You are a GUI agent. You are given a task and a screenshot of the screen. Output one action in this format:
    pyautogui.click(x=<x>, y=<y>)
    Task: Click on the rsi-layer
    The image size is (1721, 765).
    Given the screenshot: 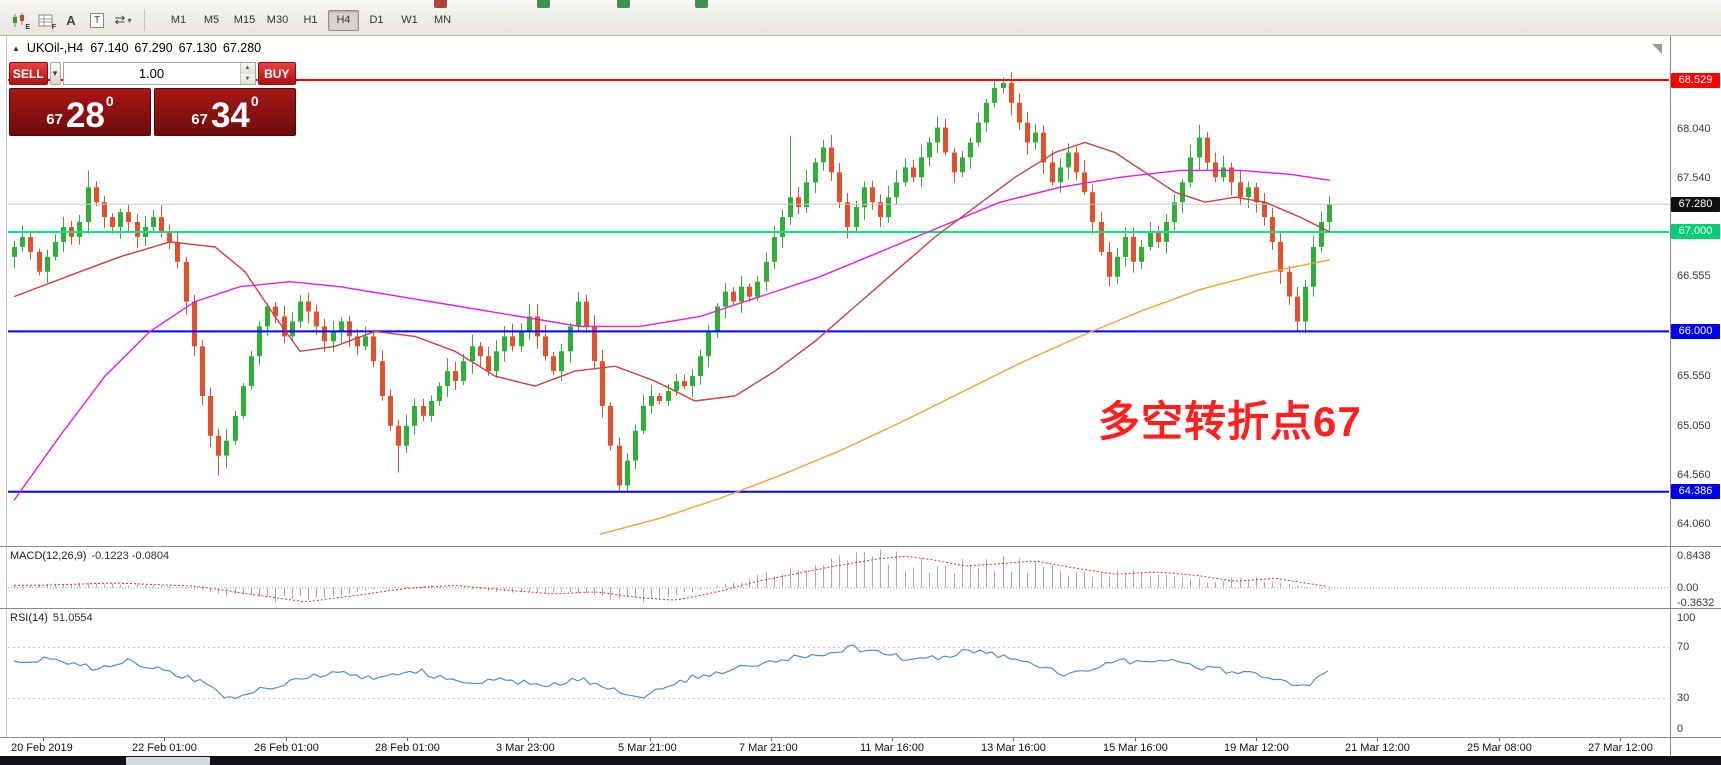 What is the action you would take?
    pyautogui.click(x=838, y=672)
    